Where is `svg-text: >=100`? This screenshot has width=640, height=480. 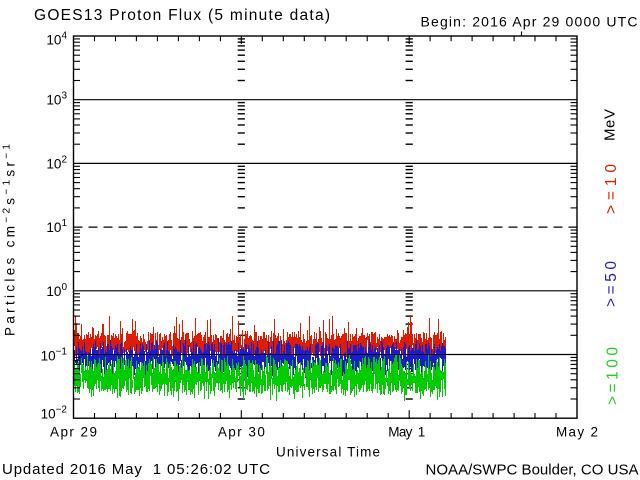
svg-text: >=100 is located at coordinates (613, 376).